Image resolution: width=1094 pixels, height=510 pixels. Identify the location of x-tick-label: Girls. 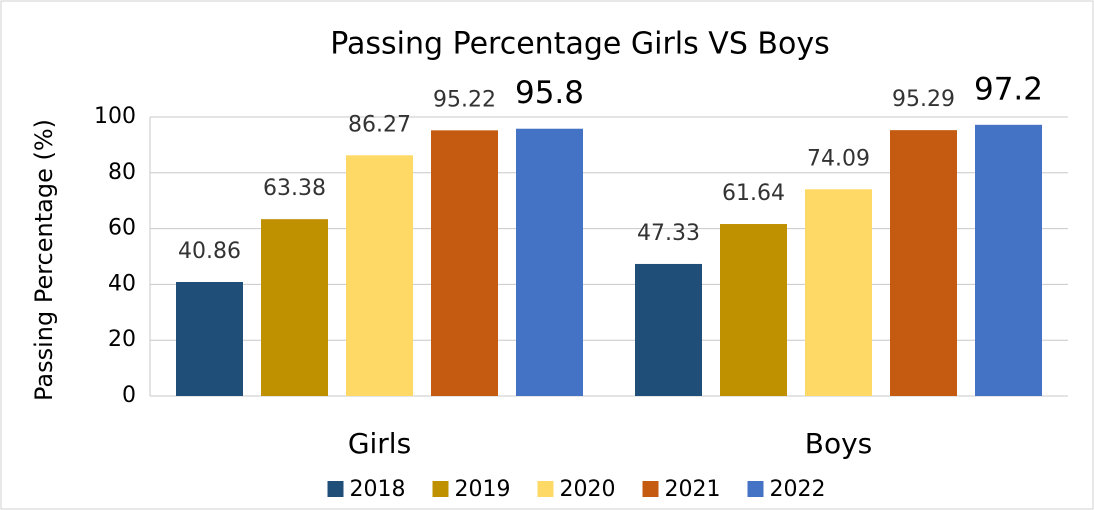
(379, 443).